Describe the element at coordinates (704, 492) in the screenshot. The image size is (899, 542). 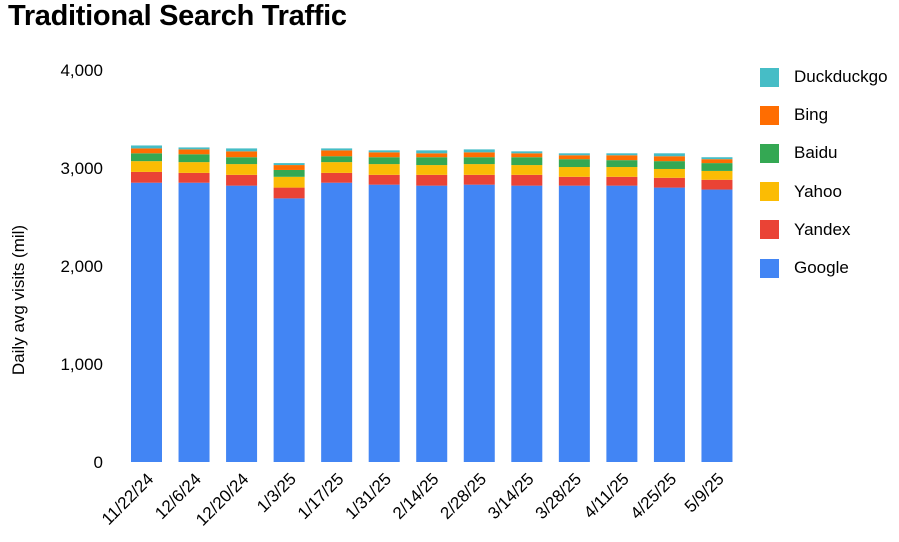
I see `x-tick-label: 5/9/25` at that location.